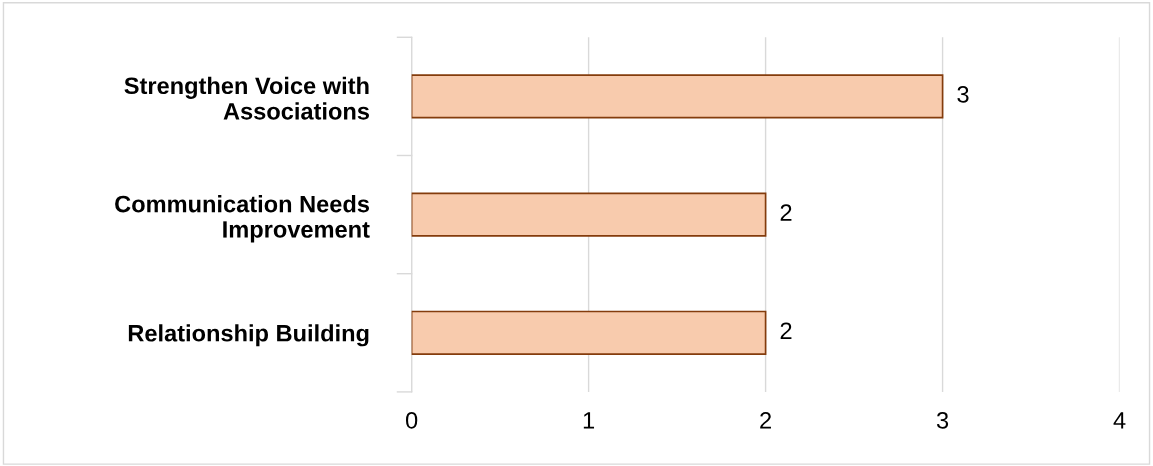 This screenshot has width=1153, height=466. I want to click on x-tick-label: 0, so click(411, 420).